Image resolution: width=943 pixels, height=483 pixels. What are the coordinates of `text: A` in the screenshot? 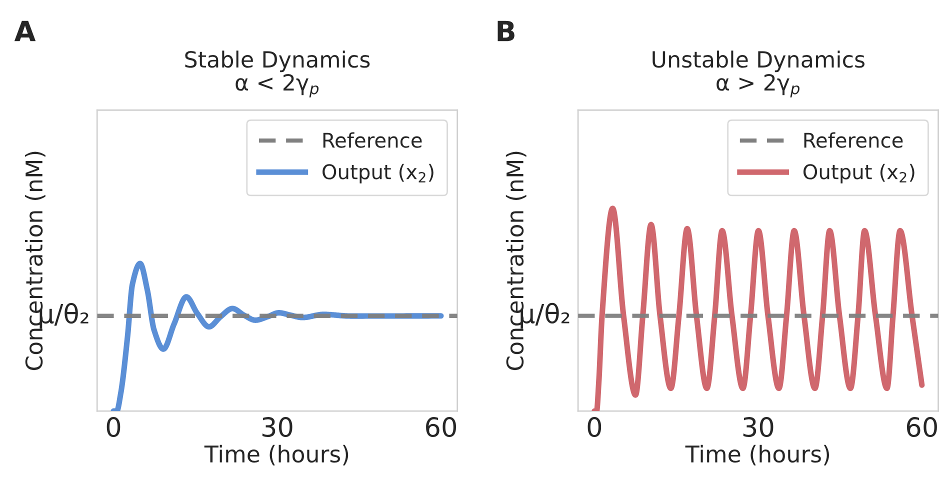 It's located at (25, 31).